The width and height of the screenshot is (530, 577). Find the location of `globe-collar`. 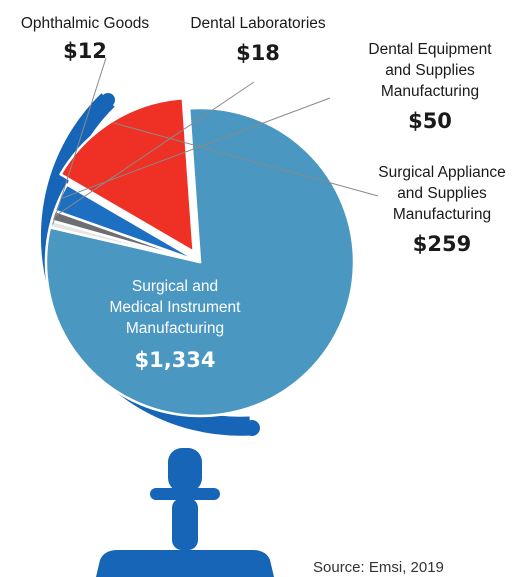

globe-collar is located at coordinates (185, 494).